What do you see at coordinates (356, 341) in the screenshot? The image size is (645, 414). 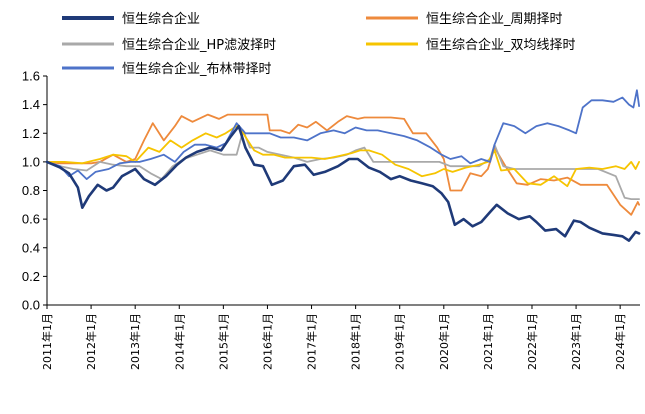 I see `x-tick-label: 2018年1月` at bounding box center [356, 341].